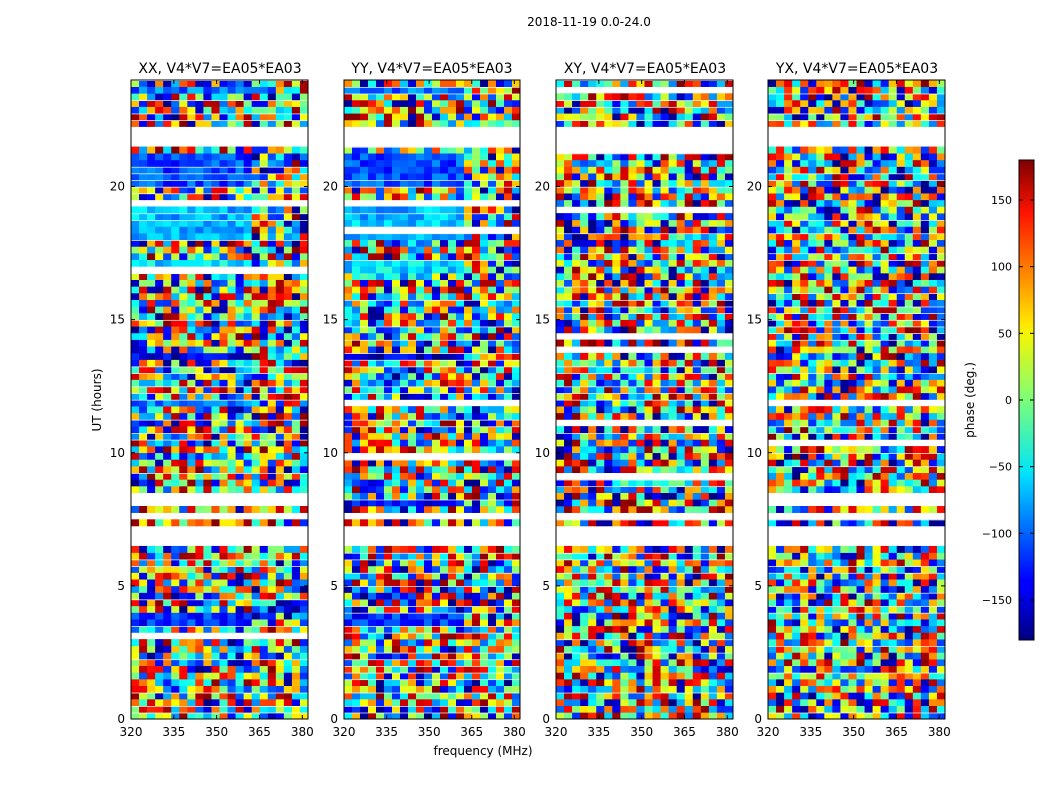  I want to click on panel-title: YY, V4*V7=EA05*EA03, so click(431, 69).